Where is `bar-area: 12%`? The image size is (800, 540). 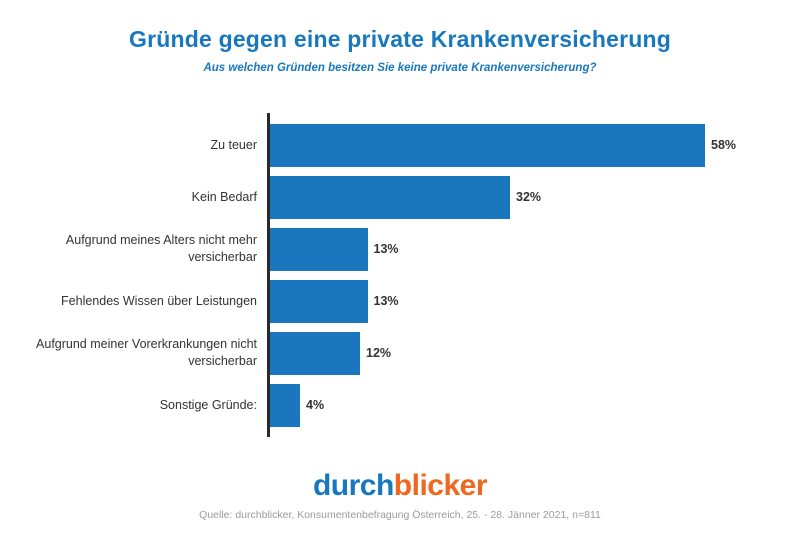 bar-area: 12% is located at coordinates (331, 353).